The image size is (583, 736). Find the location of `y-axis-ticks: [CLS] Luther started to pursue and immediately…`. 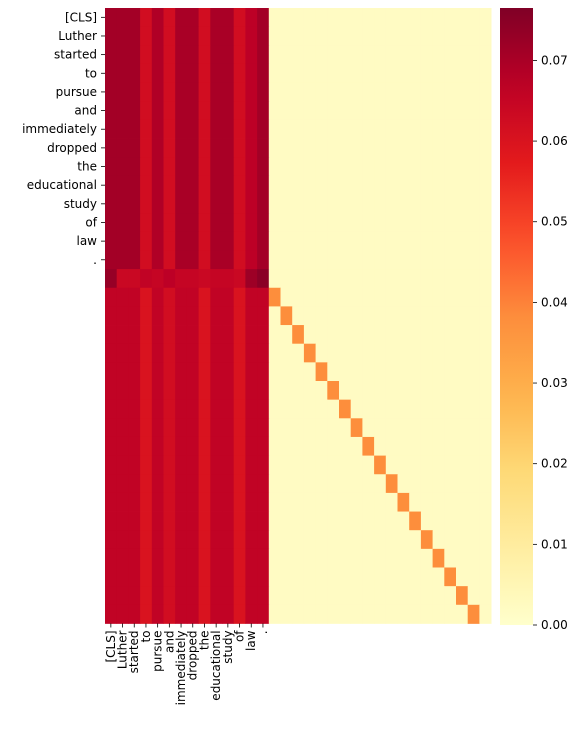

y-axis-ticks: [CLS] Luther started to pursue and immediately… is located at coordinates (63, 138).